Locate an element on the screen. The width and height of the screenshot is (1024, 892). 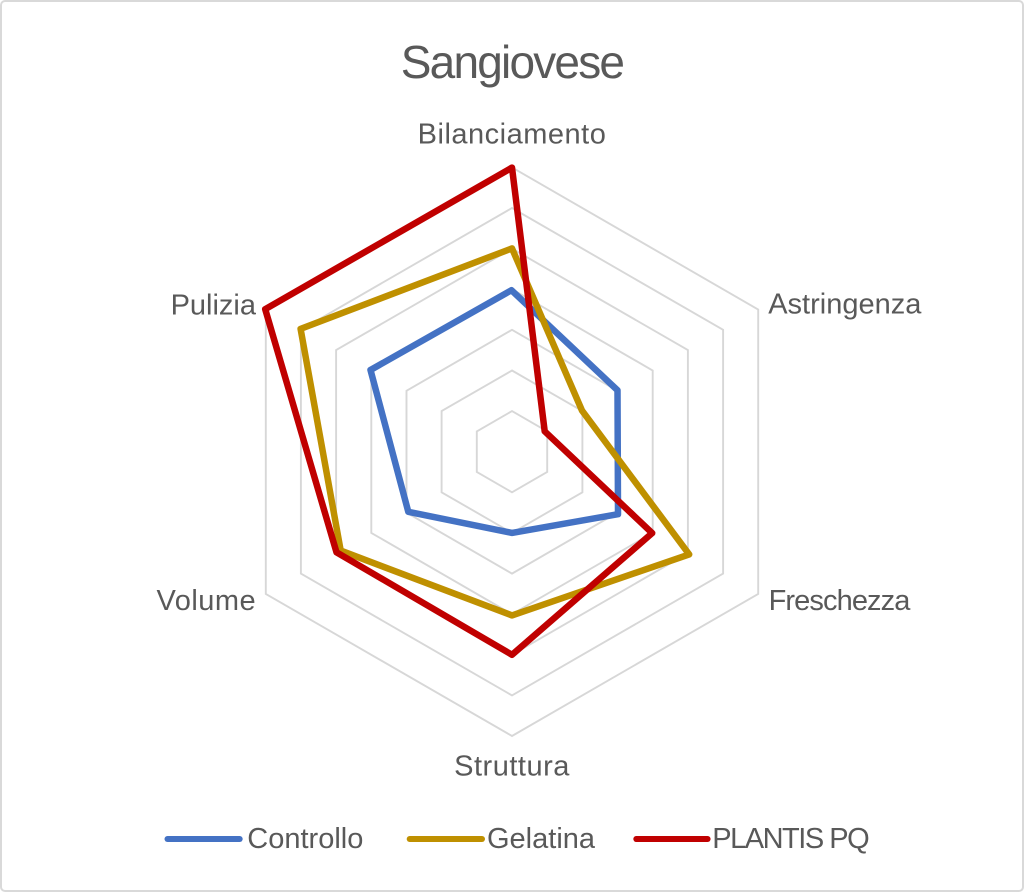
svg-text: Bilanciamento is located at coordinates (512, 135).